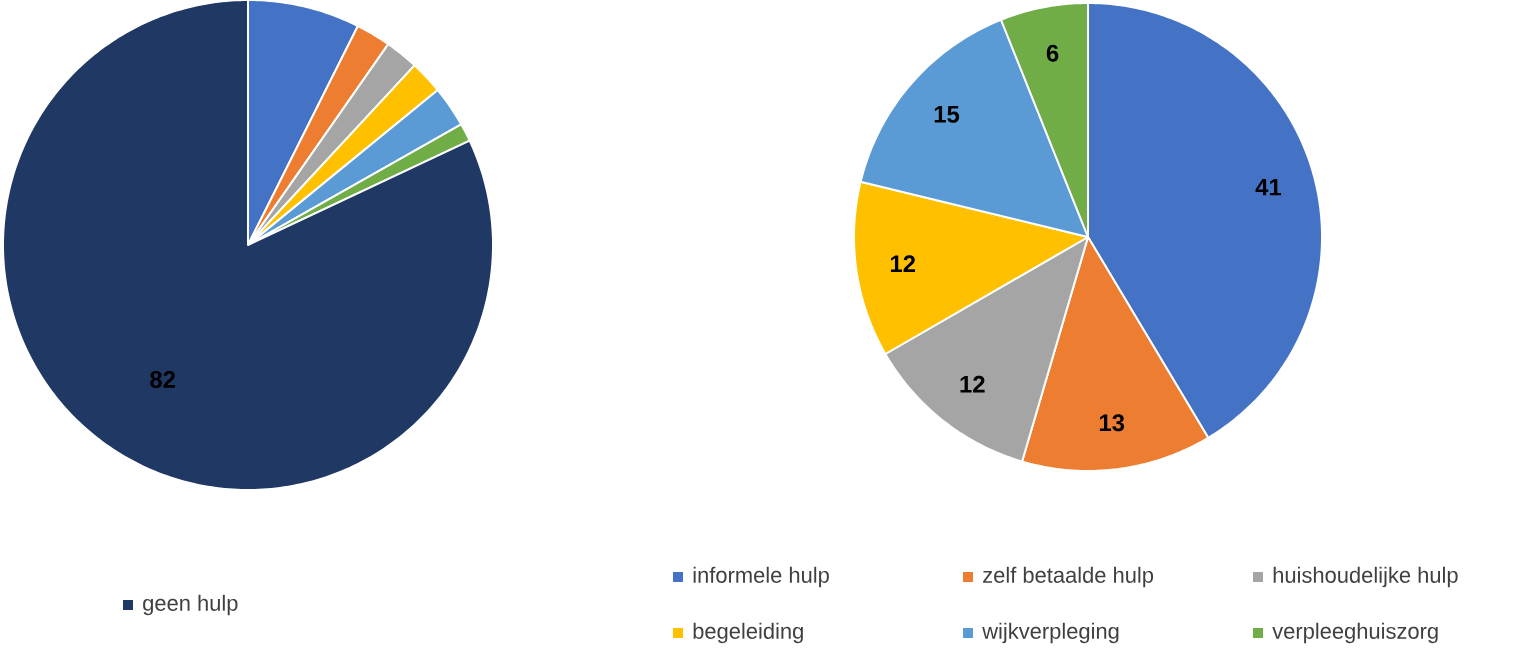 Image resolution: width=1524 pixels, height=650 pixels. I want to click on data-label: 41, so click(1268, 187).